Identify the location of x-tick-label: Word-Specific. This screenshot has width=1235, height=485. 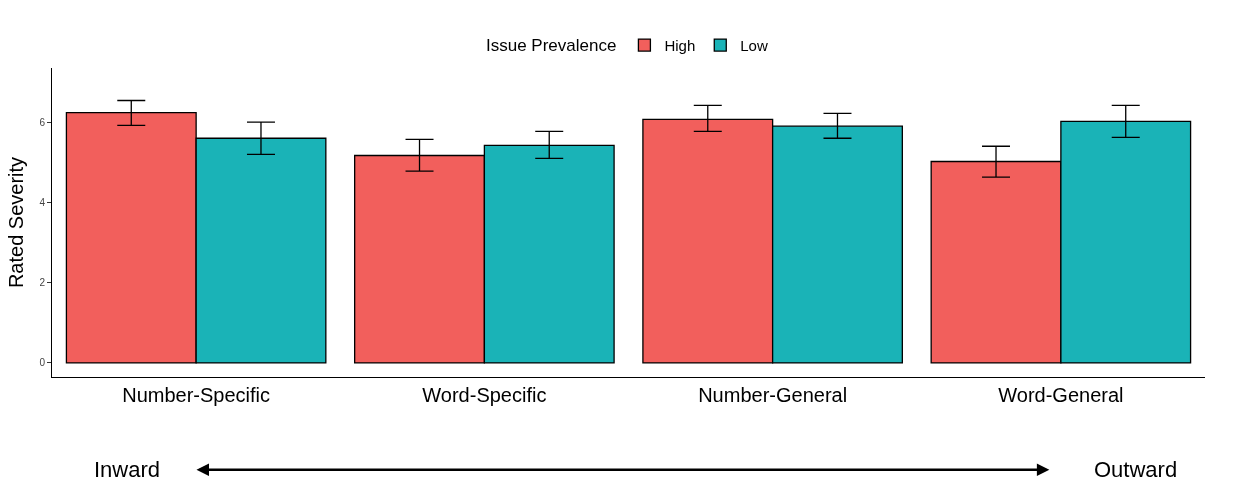
(484, 395).